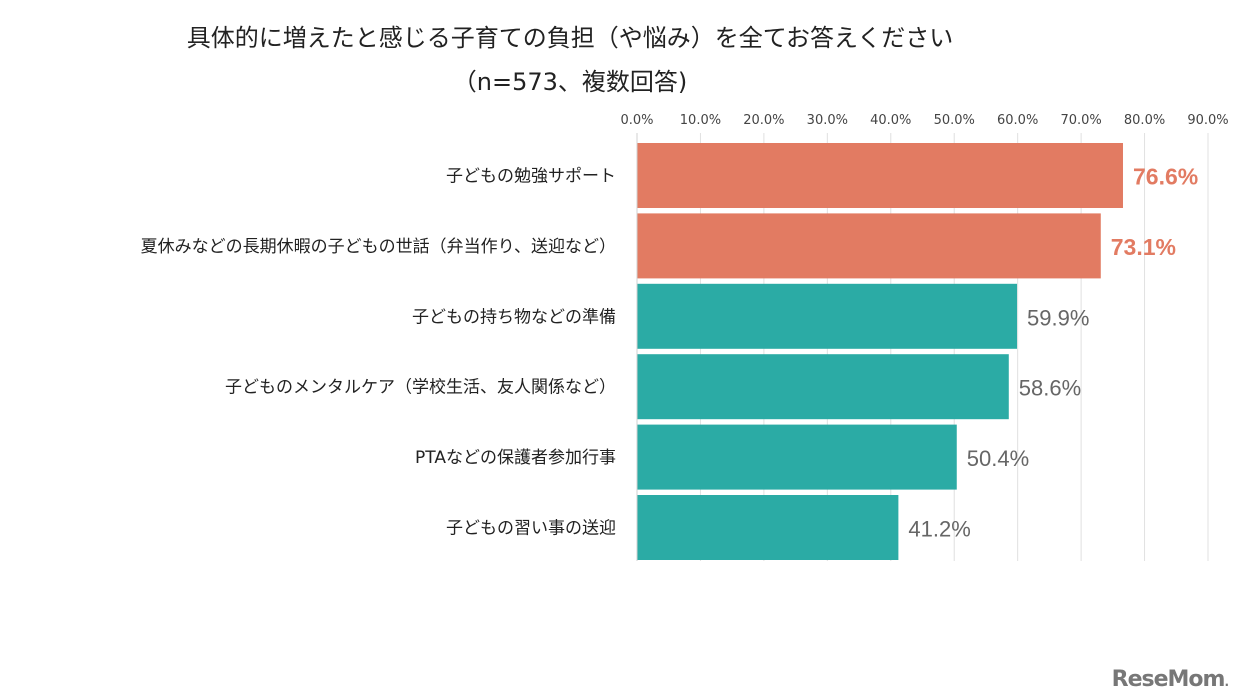 Image resolution: width=1242 pixels, height=700 pixels. Describe the element at coordinates (420, 388) in the screenshot. I see `category-label: 子どものメンタルケア（学校生活、友人関係など）` at that location.